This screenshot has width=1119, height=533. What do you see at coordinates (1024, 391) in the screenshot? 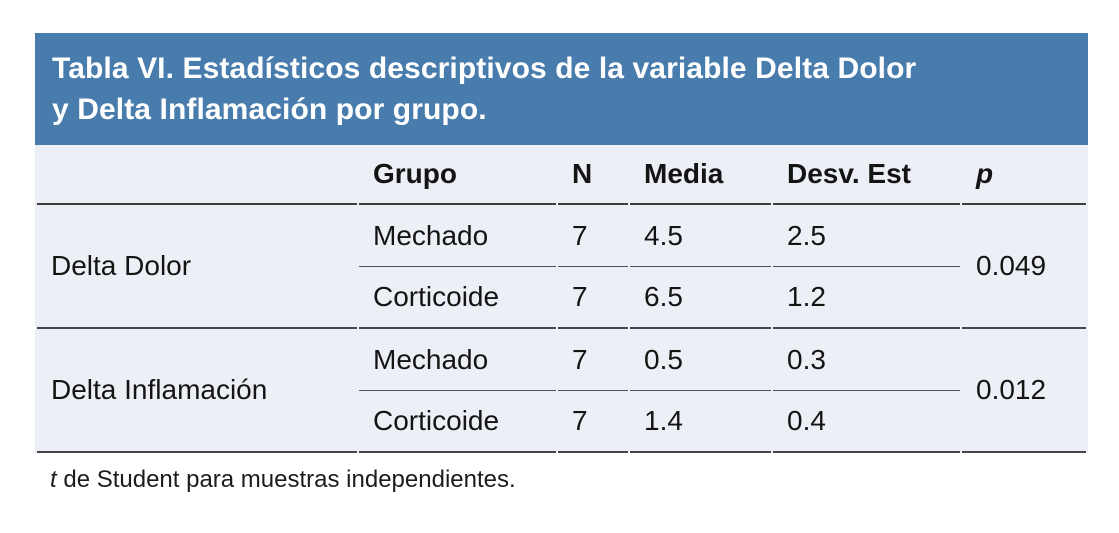
I see `cell-p-value: 0.012` at bounding box center [1024, 391].